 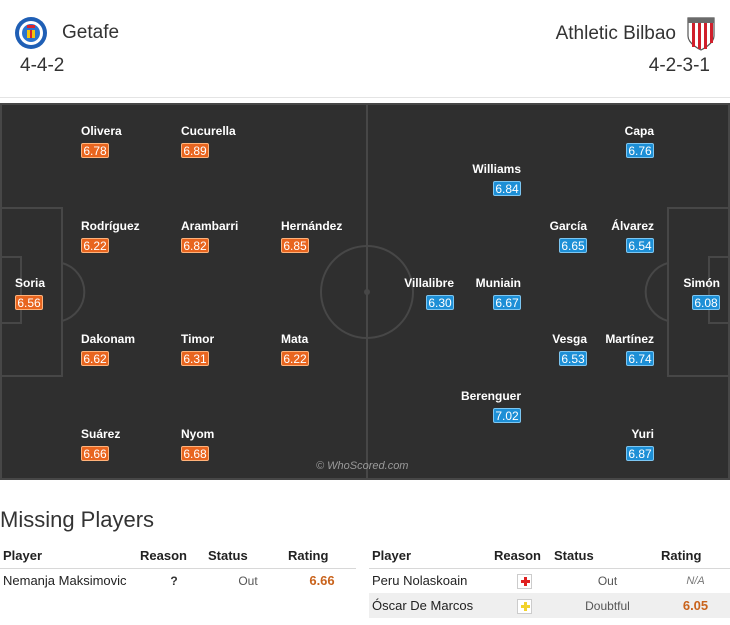 What do you see at coordinates (29, 302) in the screenshot?
I see `player-rating: 6.56` at bounding box center [29, 302].